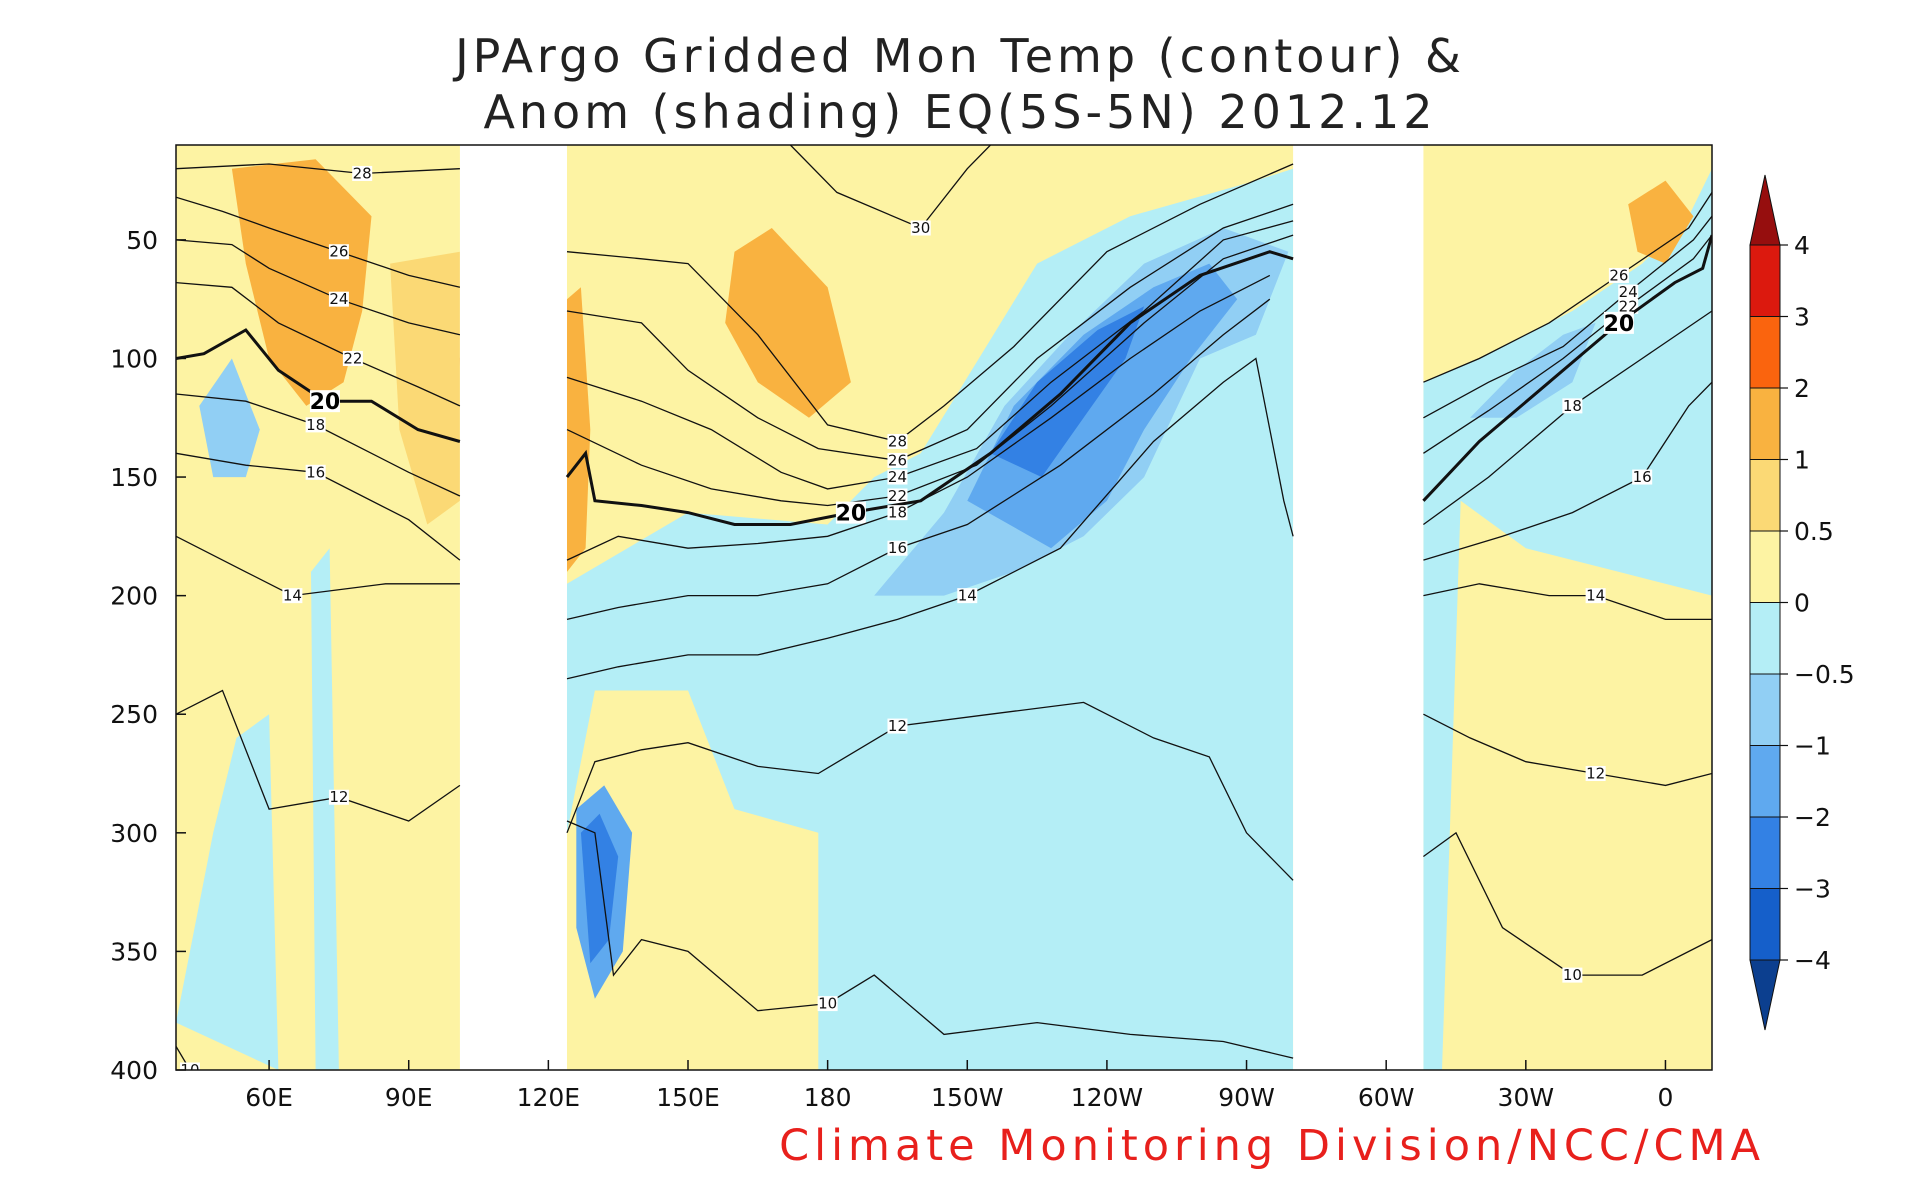 The width and height of the screenshot is (1920, 1200). I want to click on y-tick-label: 150, so click(134, 477).